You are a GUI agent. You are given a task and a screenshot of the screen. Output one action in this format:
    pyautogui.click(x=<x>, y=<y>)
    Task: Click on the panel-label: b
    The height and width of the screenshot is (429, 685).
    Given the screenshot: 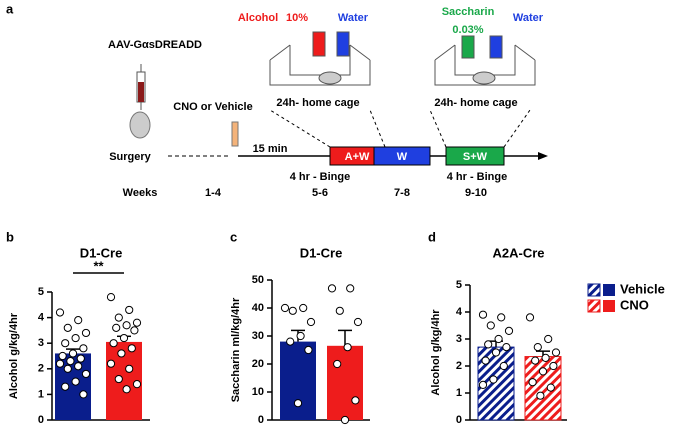 What is the action you would take?
    pyautogui.click(x=10, y=236)
    